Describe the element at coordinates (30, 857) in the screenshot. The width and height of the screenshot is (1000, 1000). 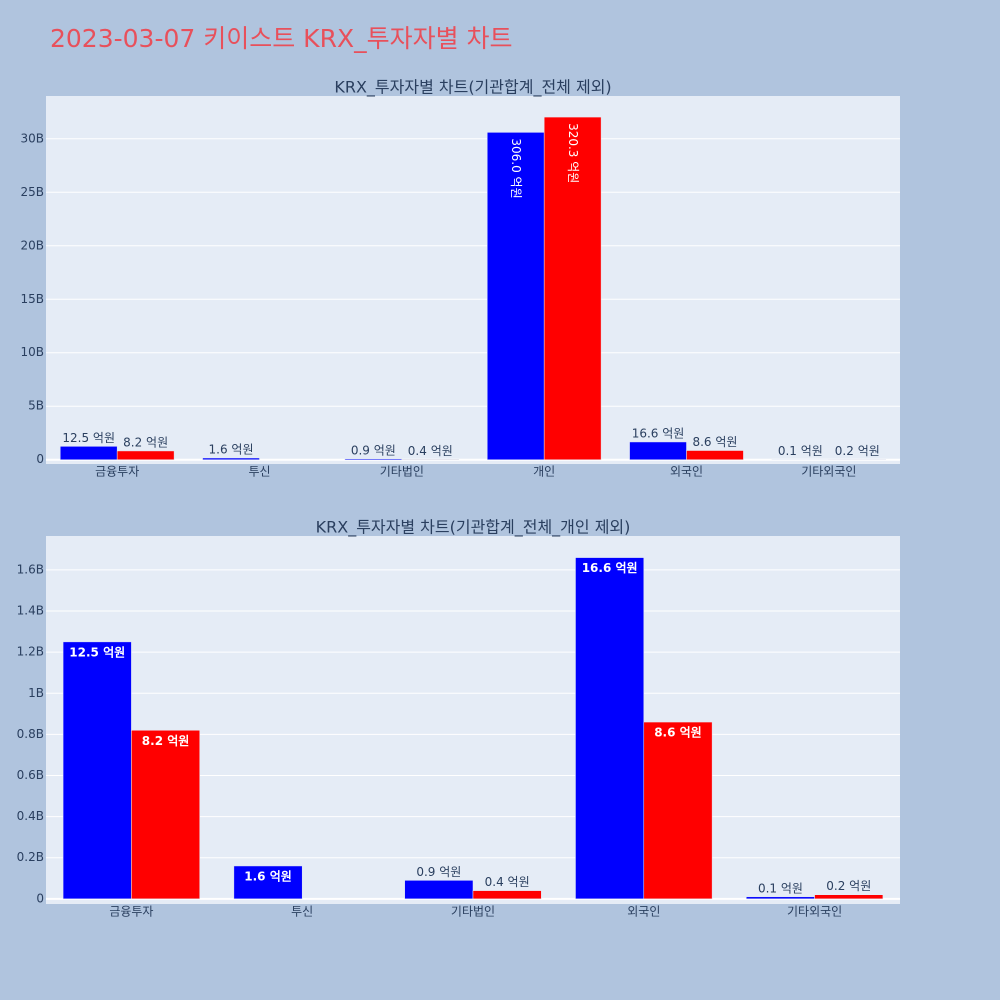
I see `y-tick-label: 0.2B` at that location.